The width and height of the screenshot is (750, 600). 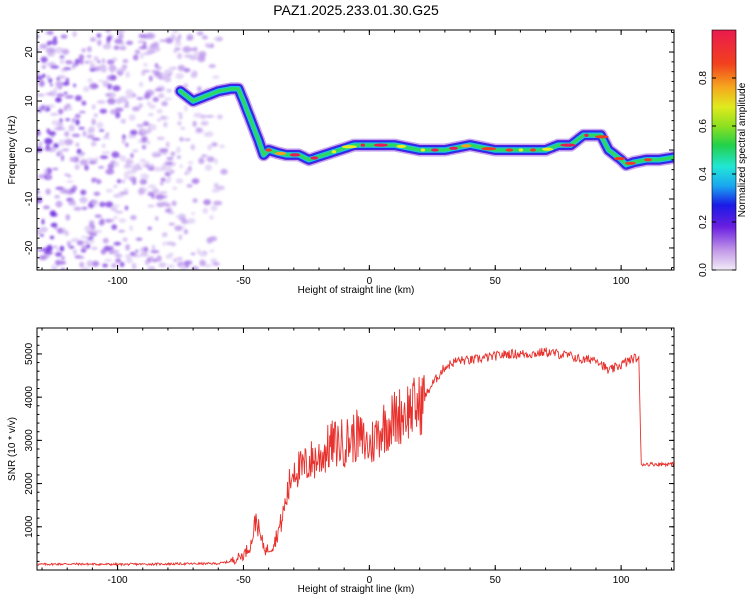 I want to click on y-tick-label: 10, so click(x=29, y=101).